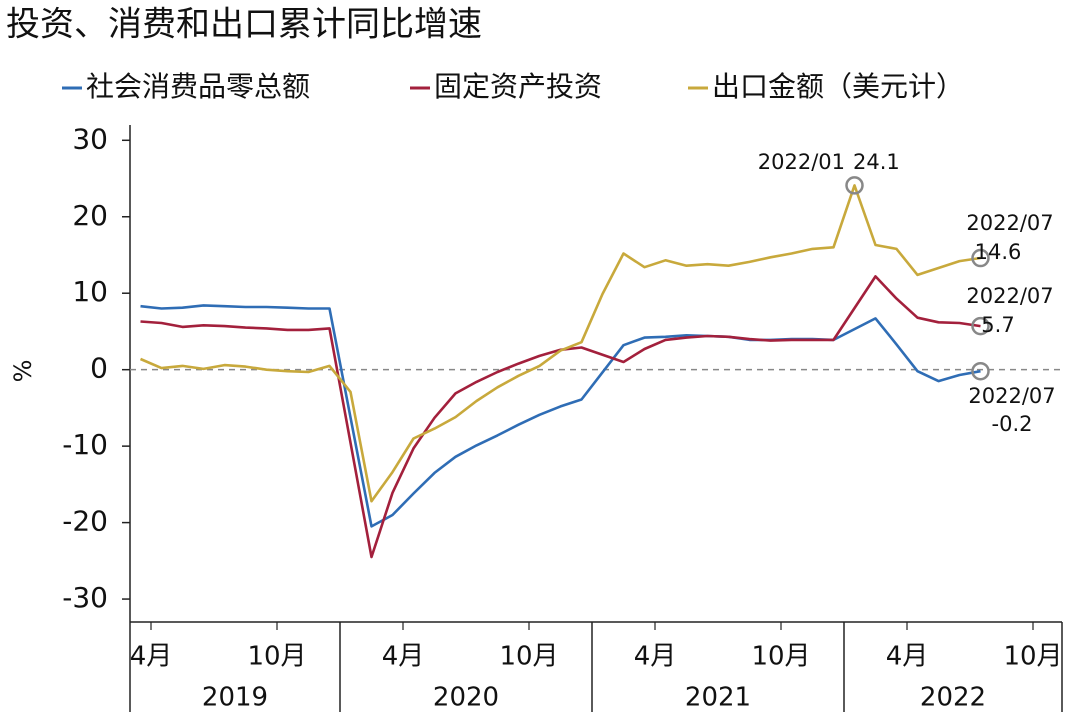 The width and height of the screenshot is (1080, 718). Describe the element at coordinates (90, 291) in the screenshot. I see `y-tick-label: 10` at that location.